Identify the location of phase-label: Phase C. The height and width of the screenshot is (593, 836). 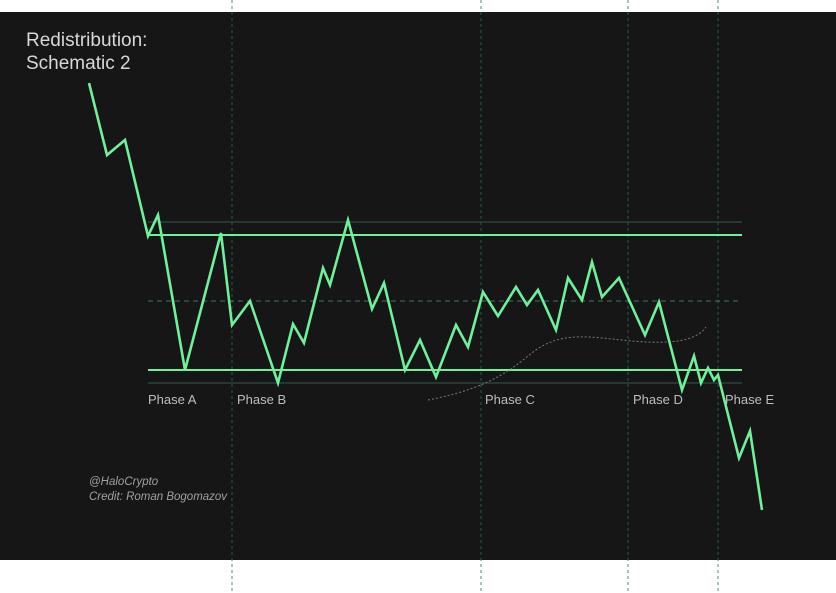
(510, 399).